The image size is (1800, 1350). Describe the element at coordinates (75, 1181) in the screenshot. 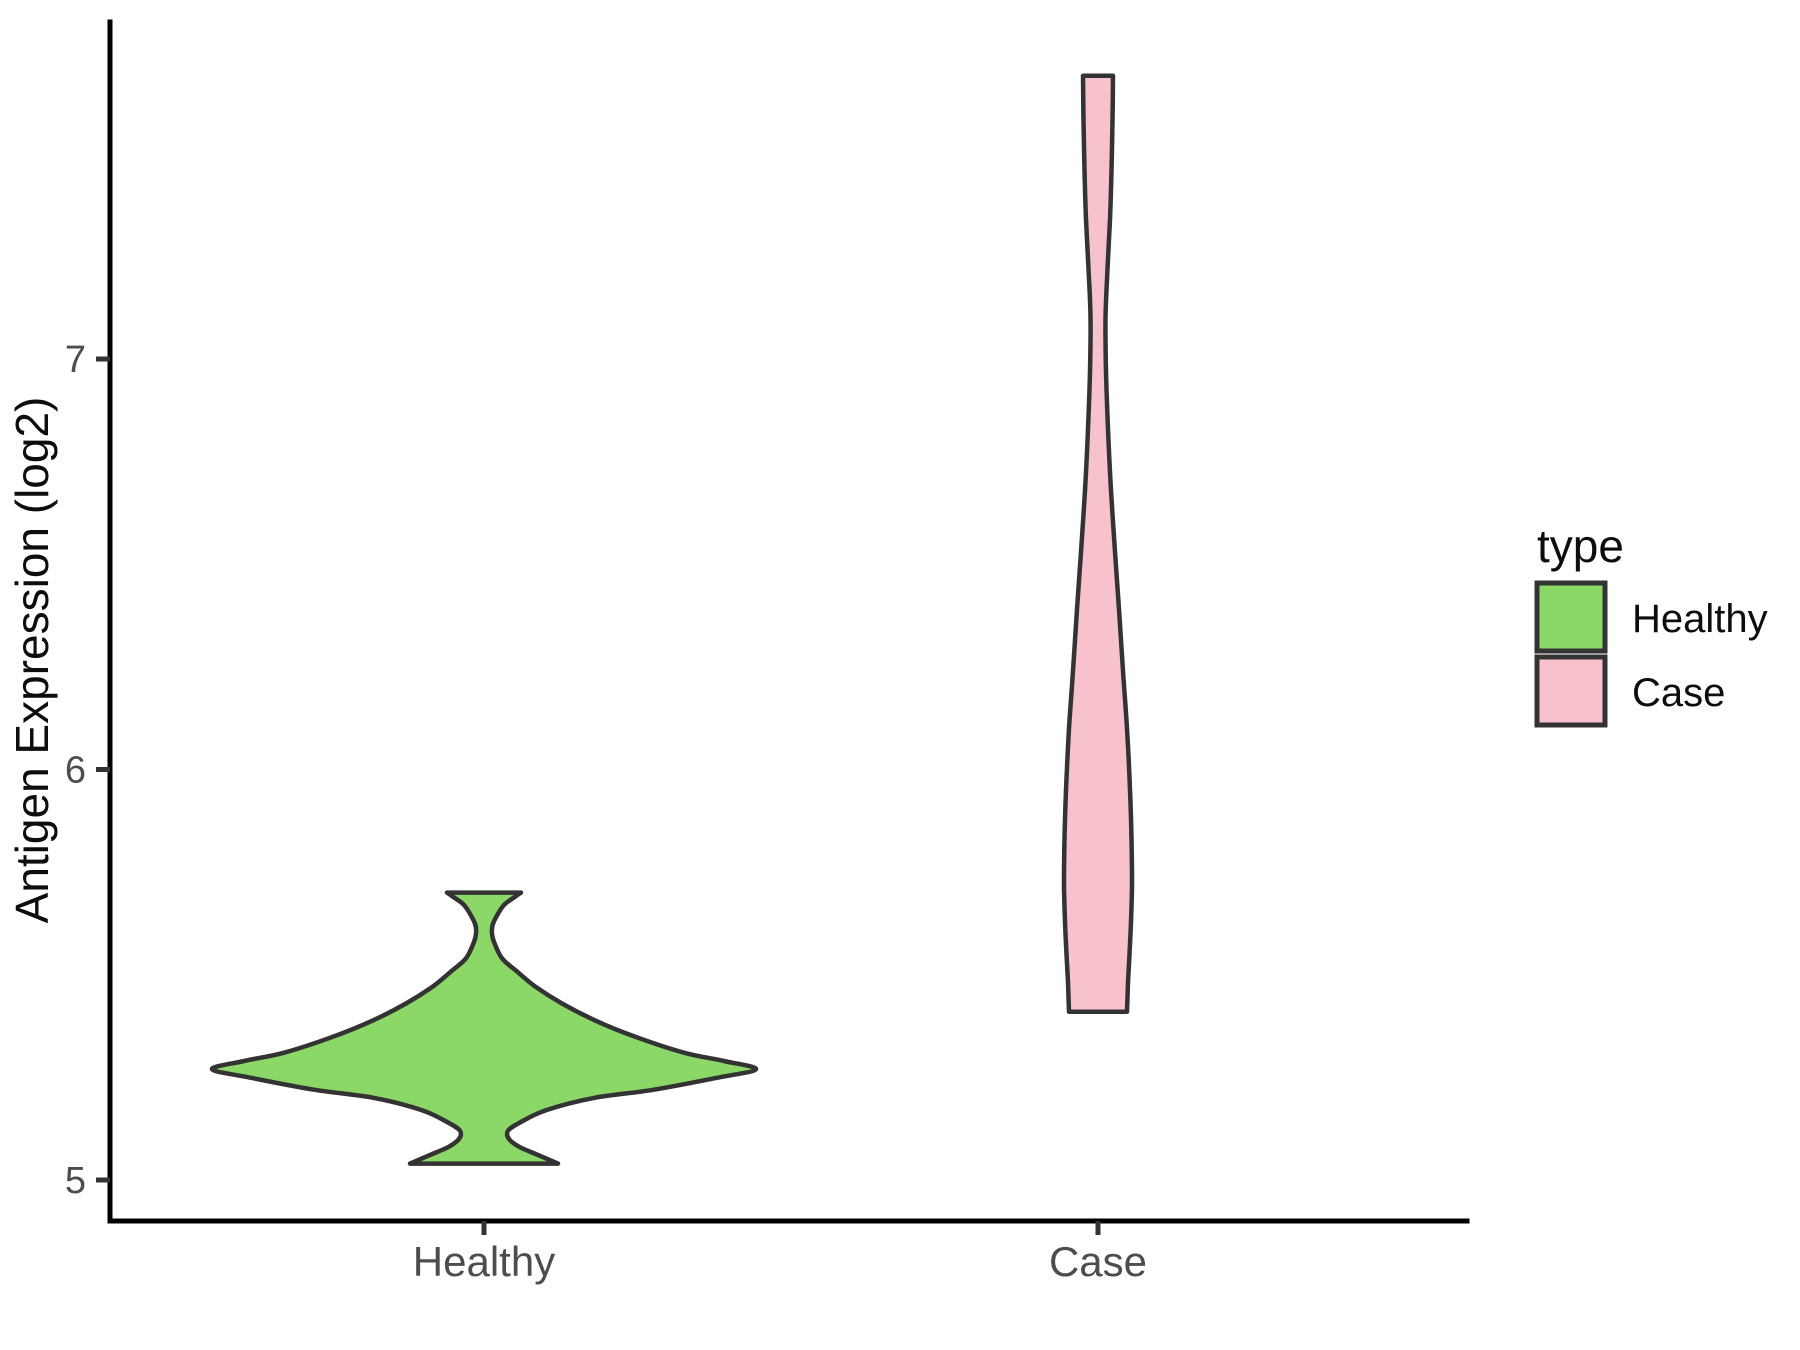

I see `y-tick-label-5: 5` at that location.